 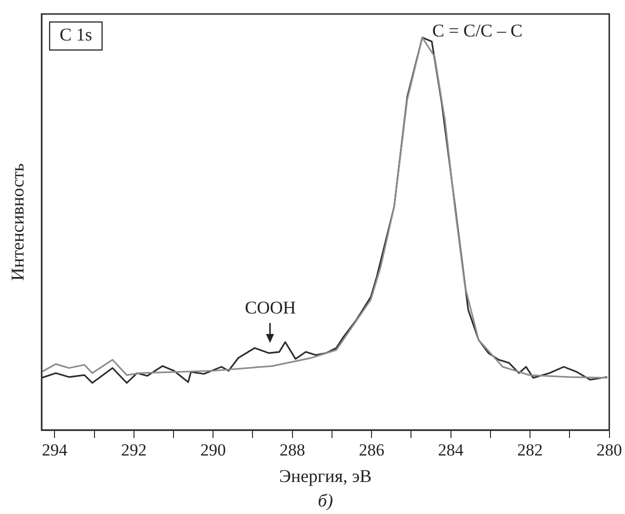 I want to click on x-tick-label: 290, so click(x=213, y=450).